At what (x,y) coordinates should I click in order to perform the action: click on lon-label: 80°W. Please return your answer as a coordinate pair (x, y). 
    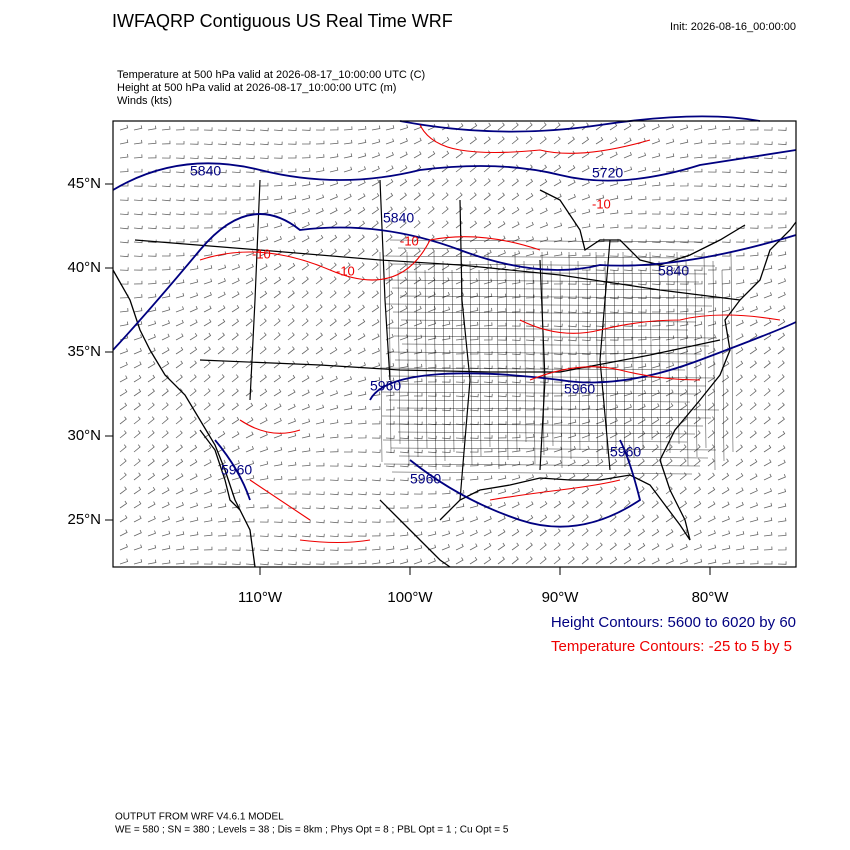
    Looking at the image, I should click on (711, 597).